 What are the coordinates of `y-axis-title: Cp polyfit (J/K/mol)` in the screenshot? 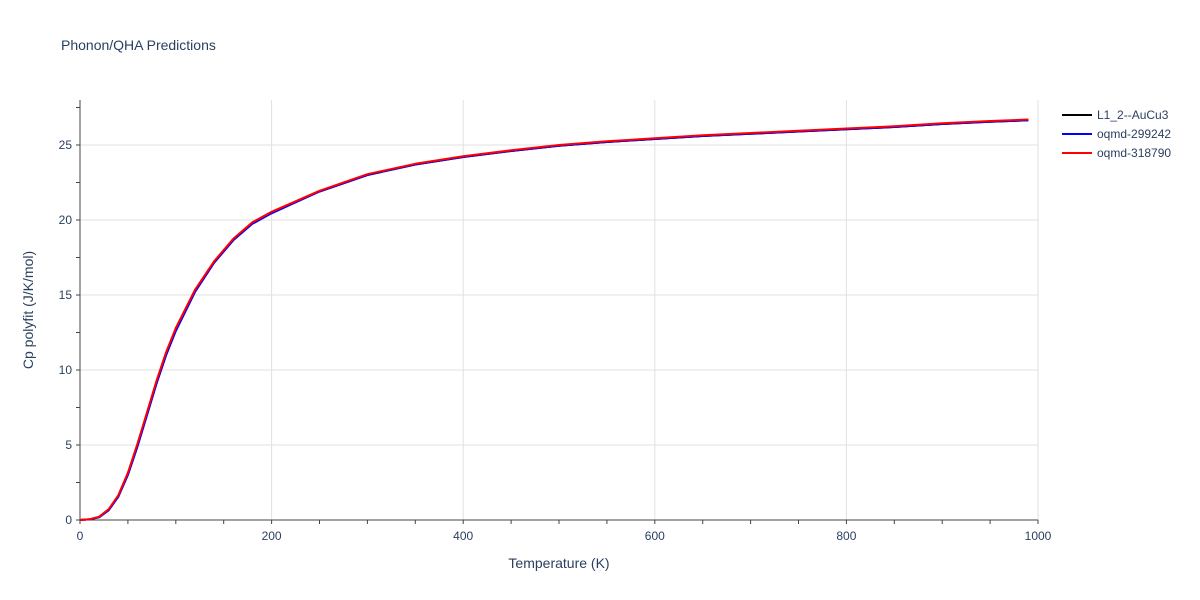 It's located at (28, 310).